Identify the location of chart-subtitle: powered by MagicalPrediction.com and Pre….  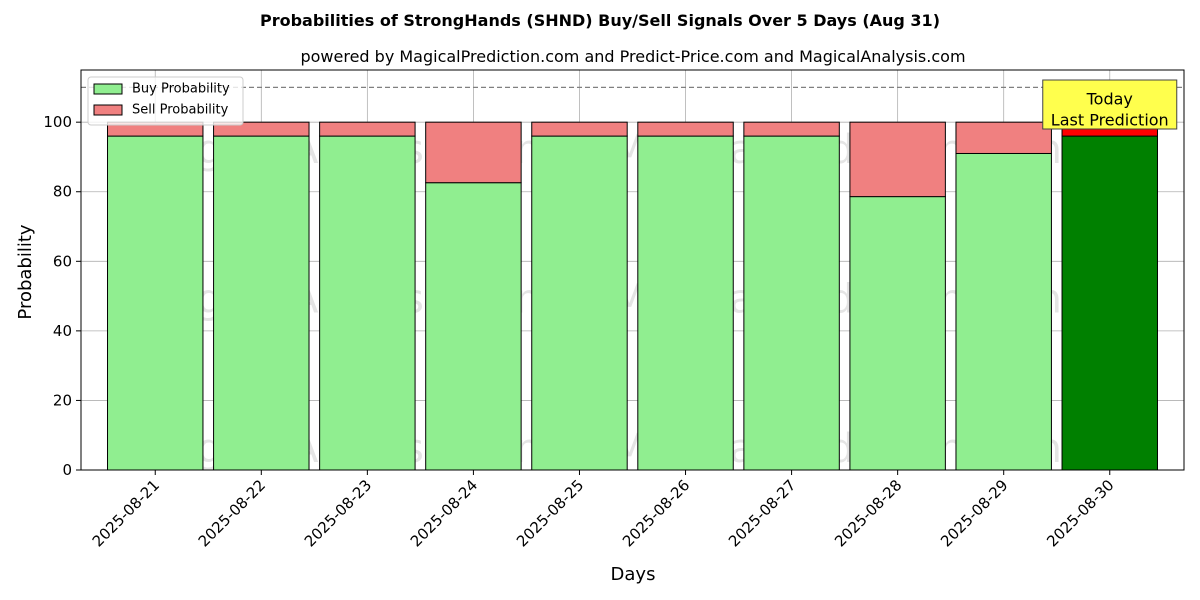
(632, 56).